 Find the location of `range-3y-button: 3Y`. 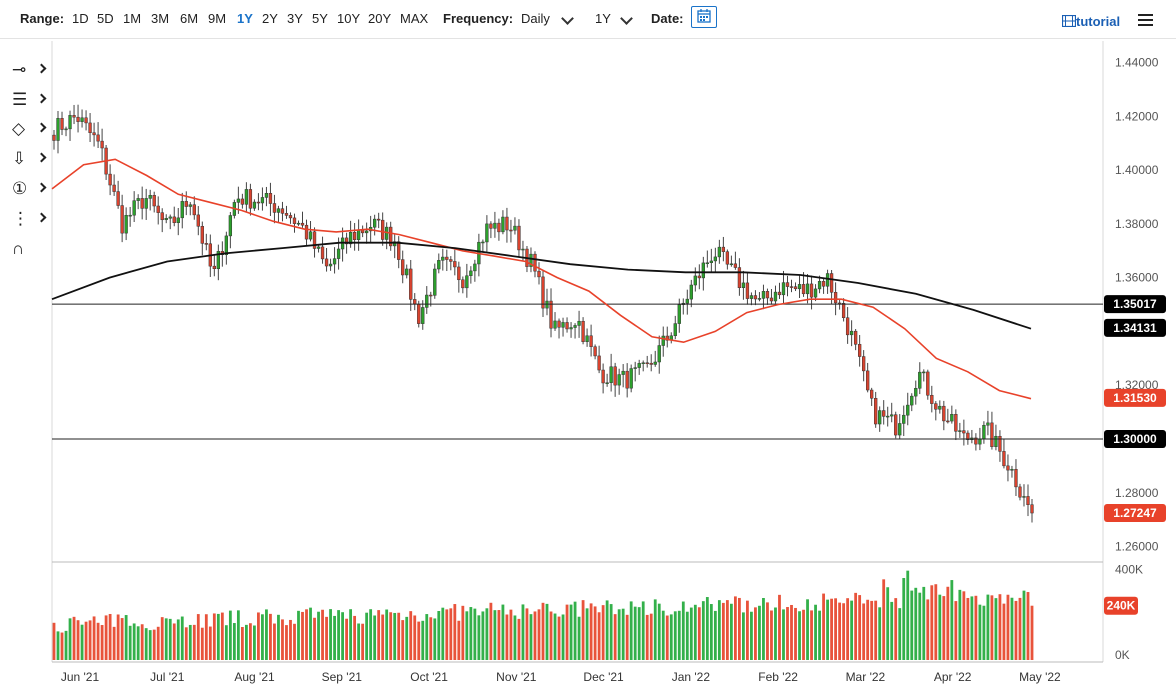

range-3y-button: 3Y is located at coordinates (295, 18).